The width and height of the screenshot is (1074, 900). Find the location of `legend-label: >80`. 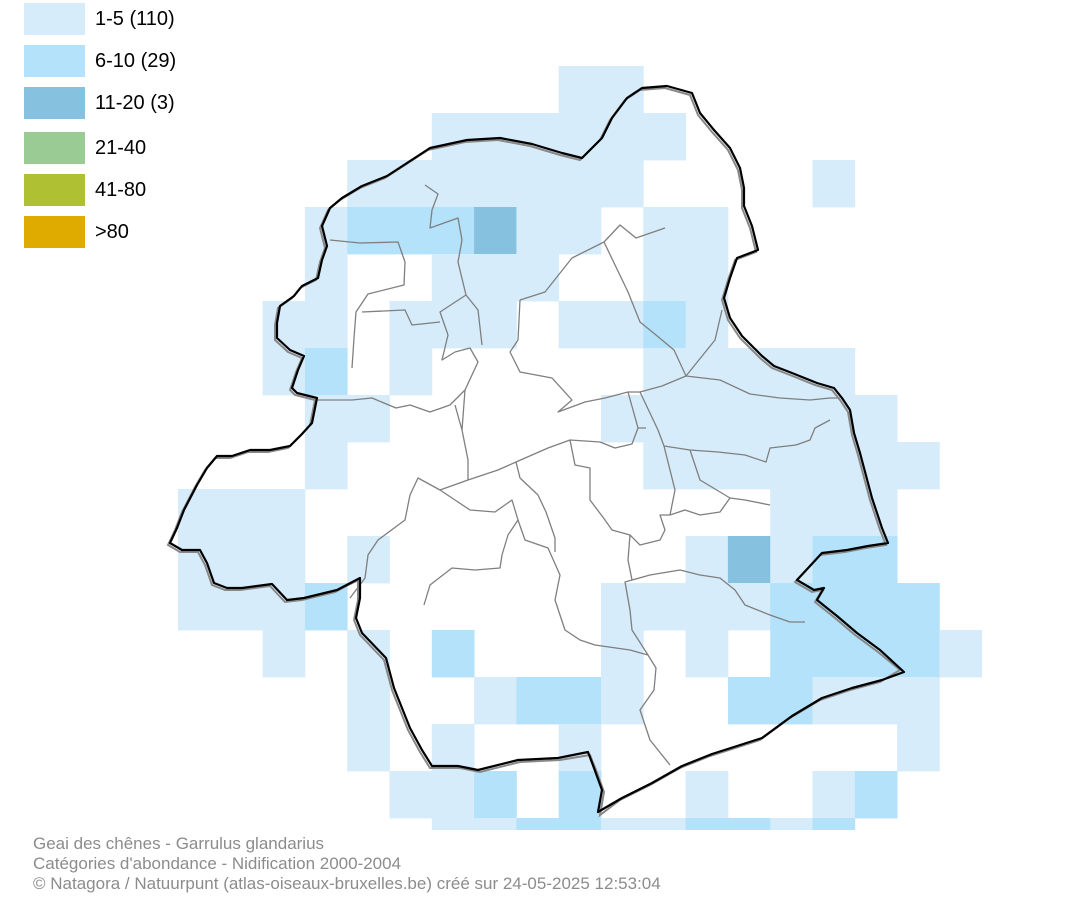

legend-label: >80 is located at coordinates (112, 232).